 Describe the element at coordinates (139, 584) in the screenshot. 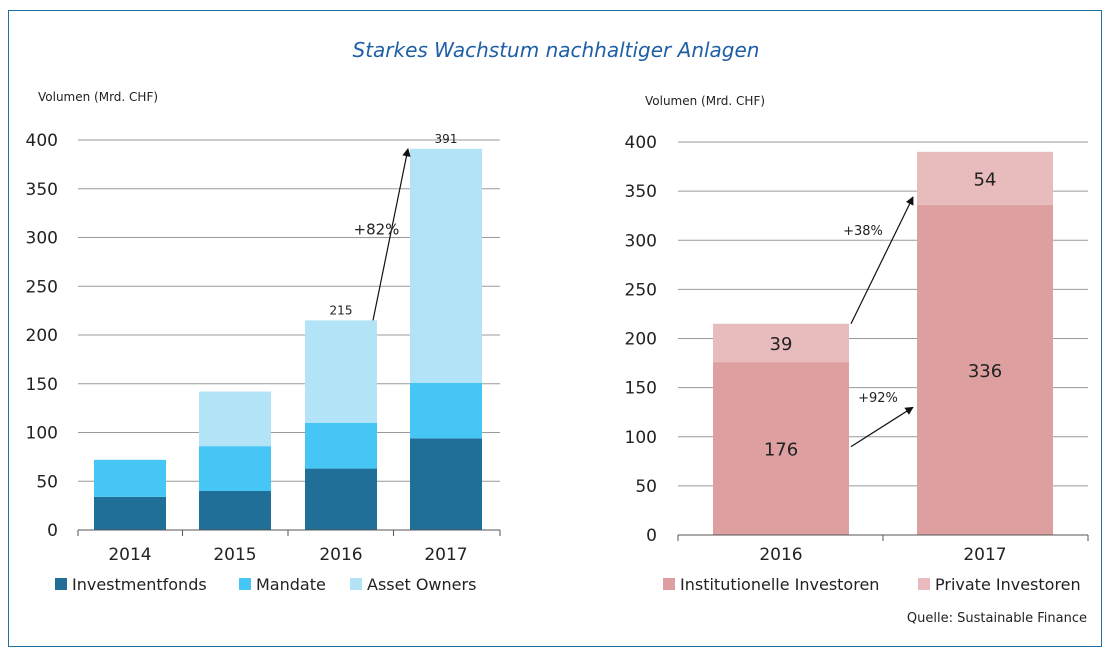

I see `legend-label: Investmentfonds` at that location.